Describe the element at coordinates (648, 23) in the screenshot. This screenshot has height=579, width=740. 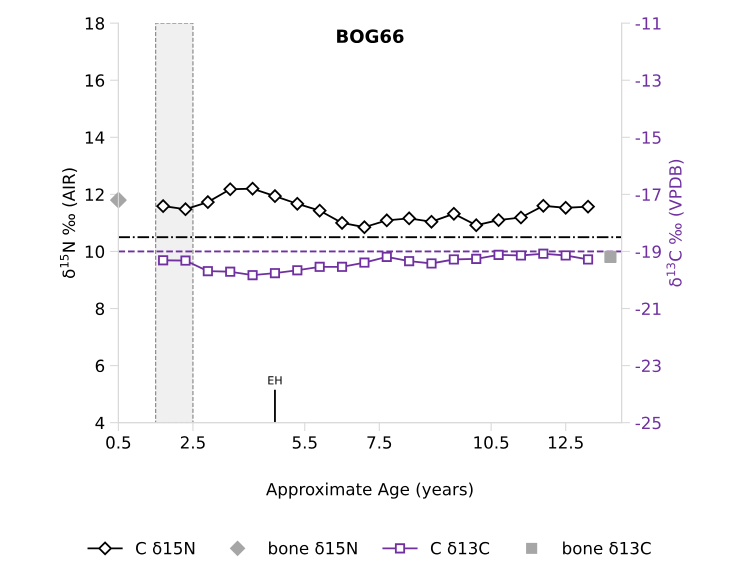
I see `y2-tick-label: -11` at that location.